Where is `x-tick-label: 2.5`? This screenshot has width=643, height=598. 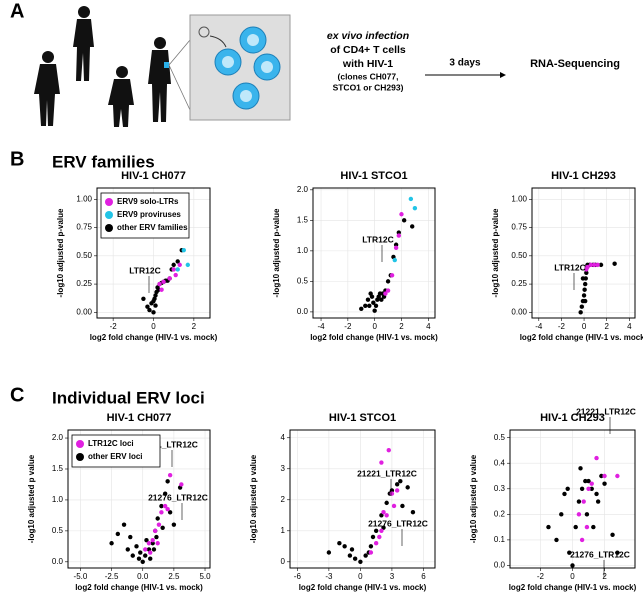 x-tick-label: 2.5 is located at coordinates (174, 576).